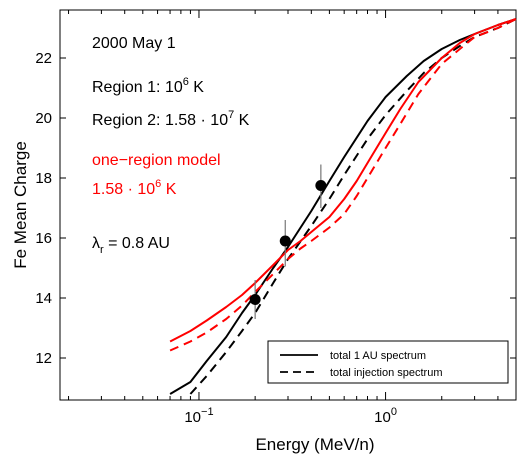  What do you see at coordinates (378, 356) in the screenshot?
I see `legend-entry-solid: total 1 AU spectrum` at bounding box center [378, 356].